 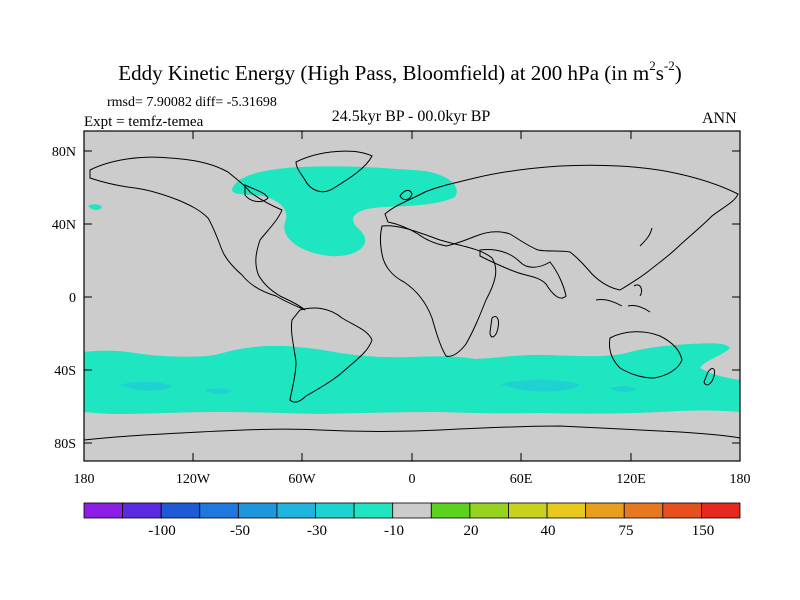 I want to click on lon-label: 120W, so click(x=193, y=479).